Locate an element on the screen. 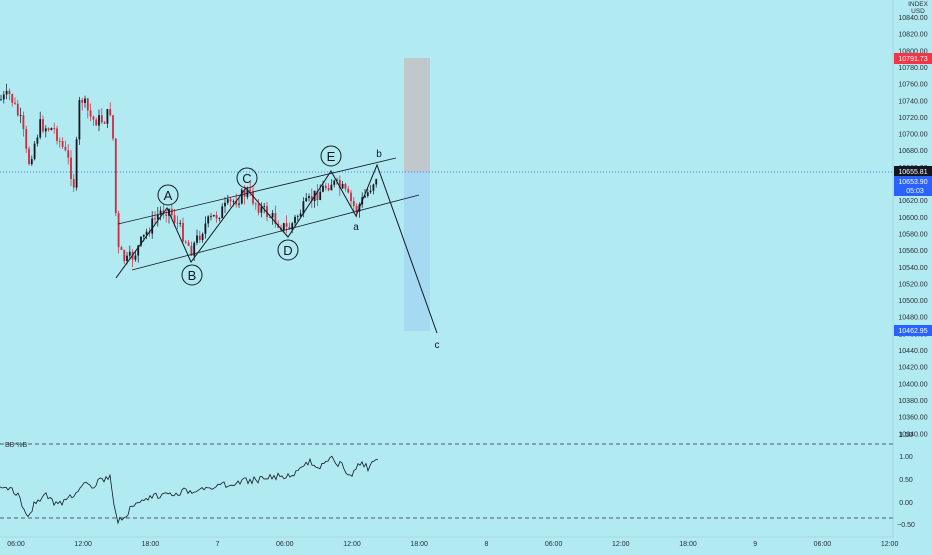 This screenshot has height=555, width=932. wave-label-B: B is located at coordinates (192, 275).